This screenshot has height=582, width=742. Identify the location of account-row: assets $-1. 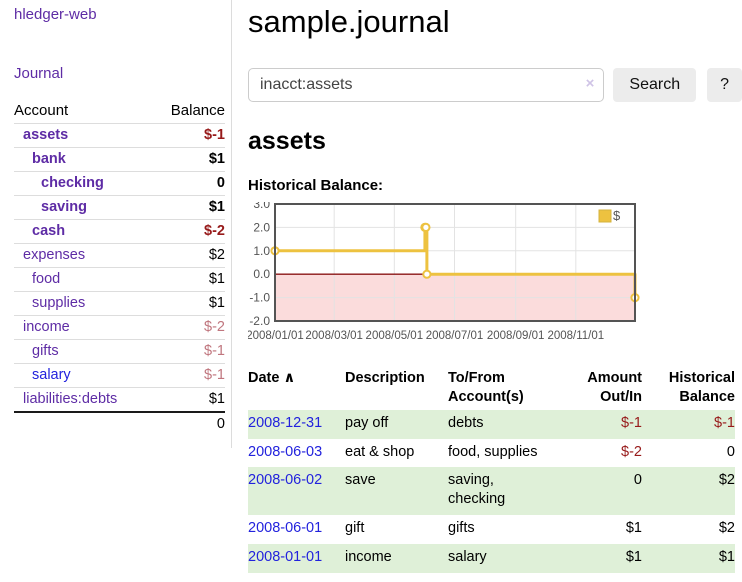
(119, 135).